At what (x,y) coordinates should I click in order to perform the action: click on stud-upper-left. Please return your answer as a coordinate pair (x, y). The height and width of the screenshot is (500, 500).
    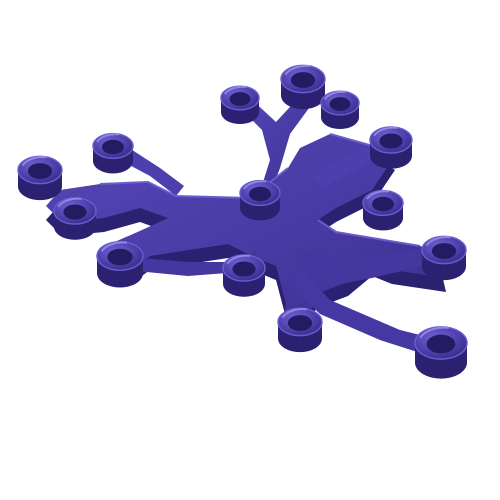
    Looking at the image, I should click on (113, 153).